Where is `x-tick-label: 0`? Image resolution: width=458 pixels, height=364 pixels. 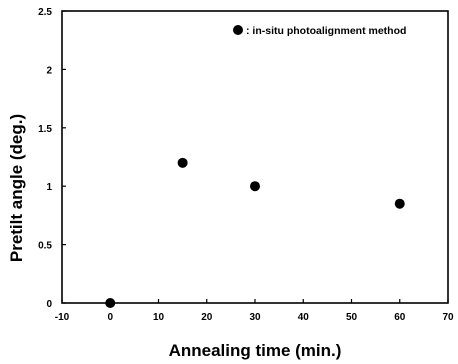 x-tick-label: 0 is located at coordinates (110, 317).